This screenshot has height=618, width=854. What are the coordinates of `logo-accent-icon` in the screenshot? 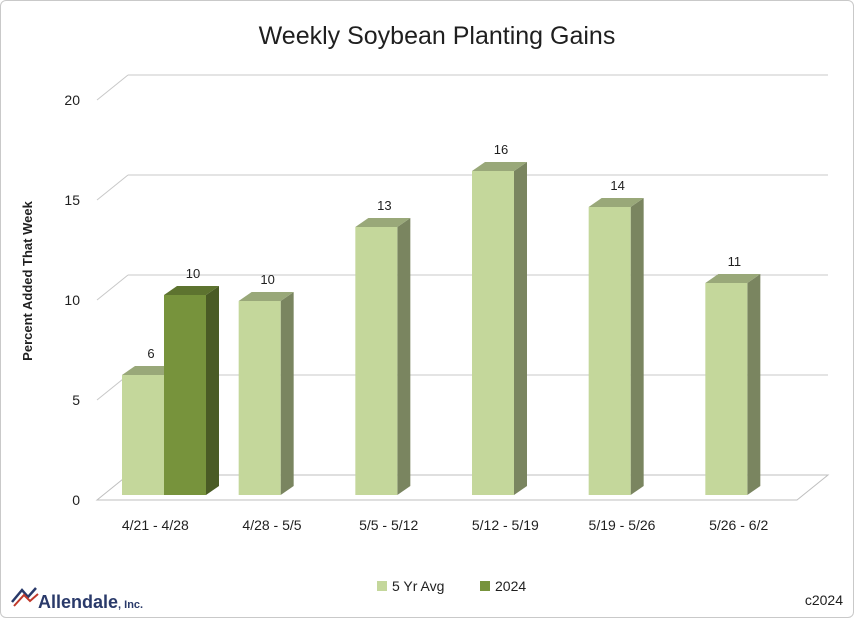 It's located at (26, 600).